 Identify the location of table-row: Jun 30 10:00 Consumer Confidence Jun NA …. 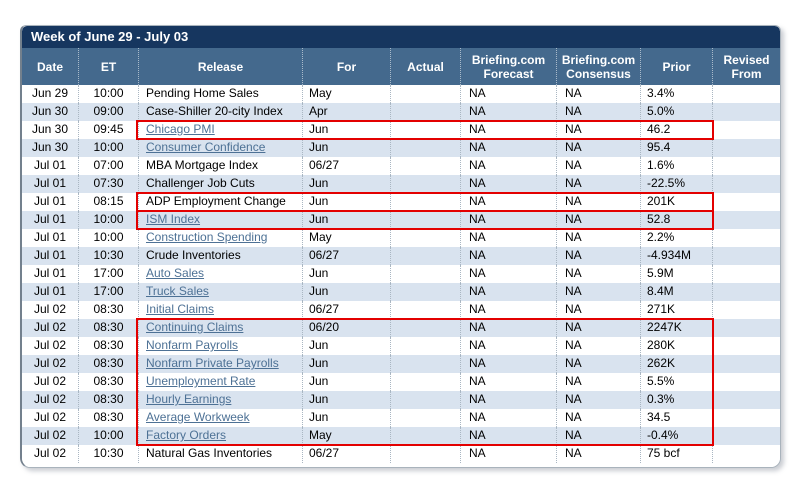
(401, 148).